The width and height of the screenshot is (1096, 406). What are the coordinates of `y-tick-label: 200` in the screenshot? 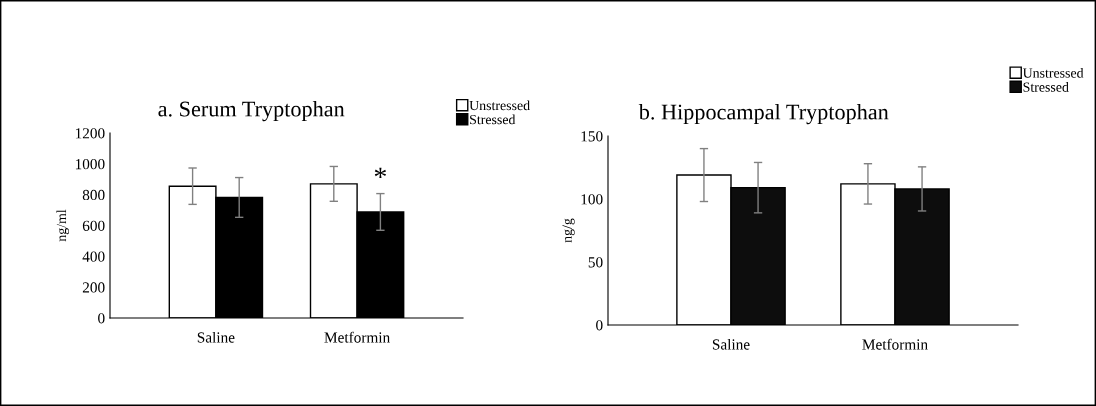 It's located at (93, 287).